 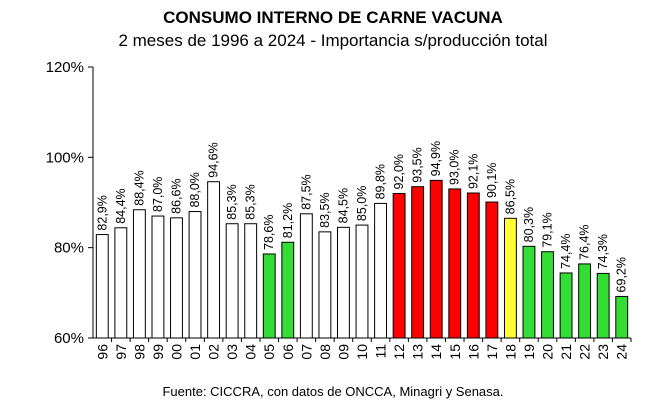 What do you see at coordinates (362, 203) in the screenshot?
I see `data-label: 85,0%` at bounding box center [362, 203].